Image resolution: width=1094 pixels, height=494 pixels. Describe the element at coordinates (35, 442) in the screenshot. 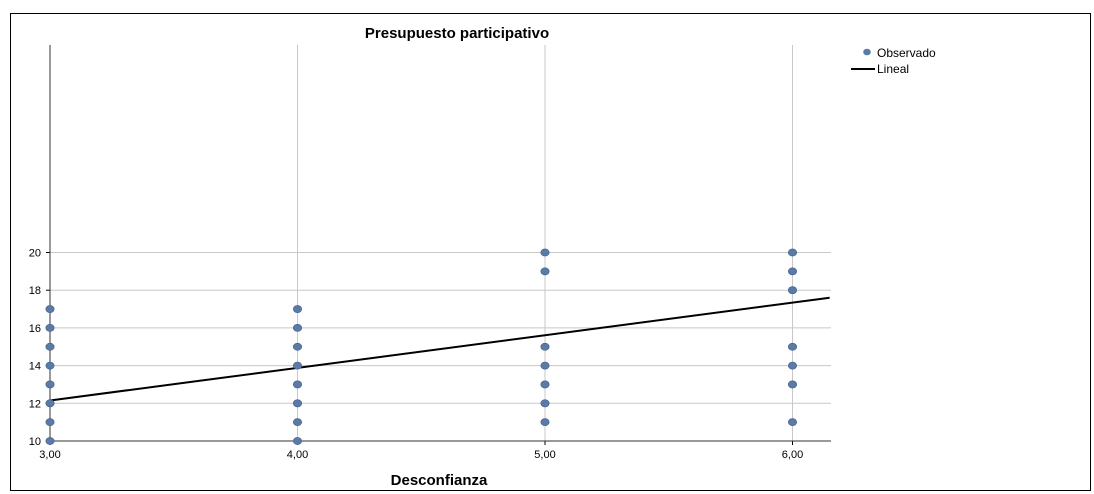

I see `y-tick-label: 10` at that location.